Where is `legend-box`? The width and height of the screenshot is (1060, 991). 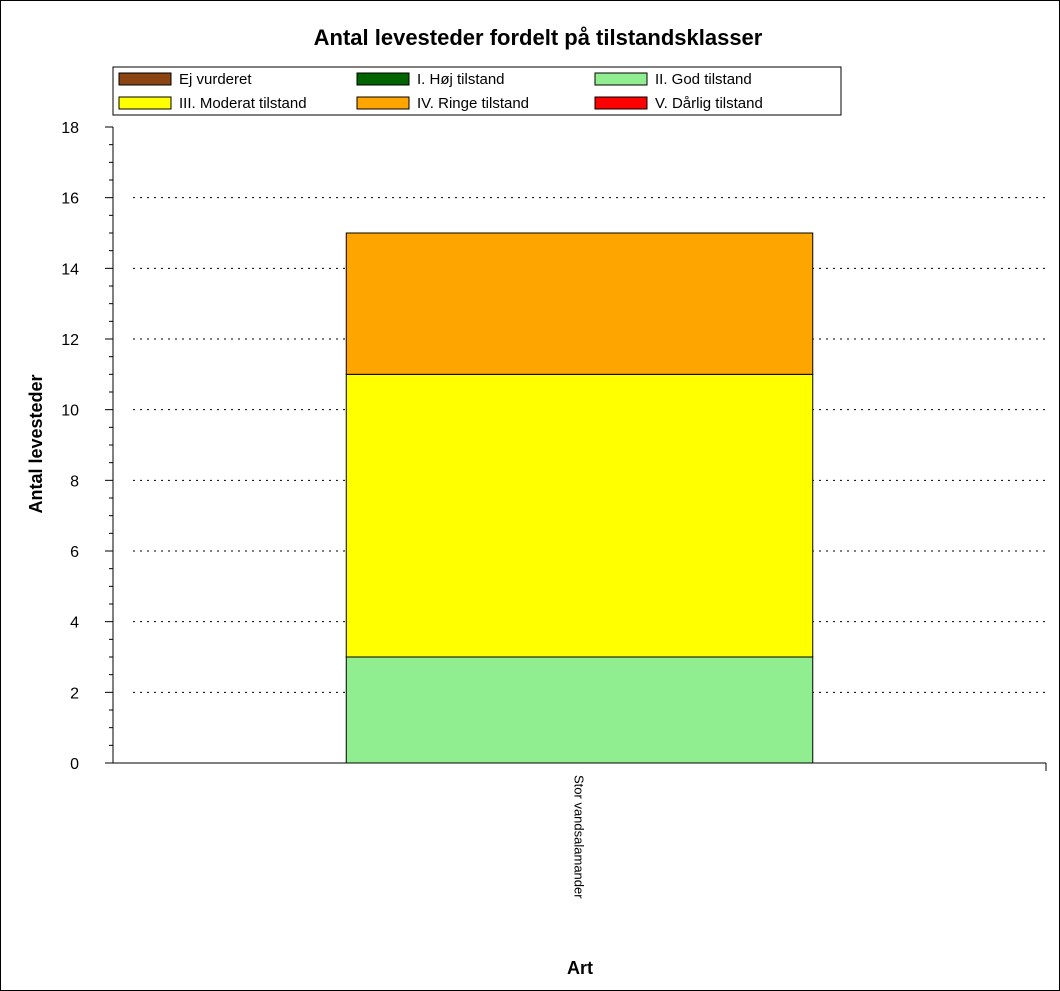
legend-box is located at coordinates (477, 91).